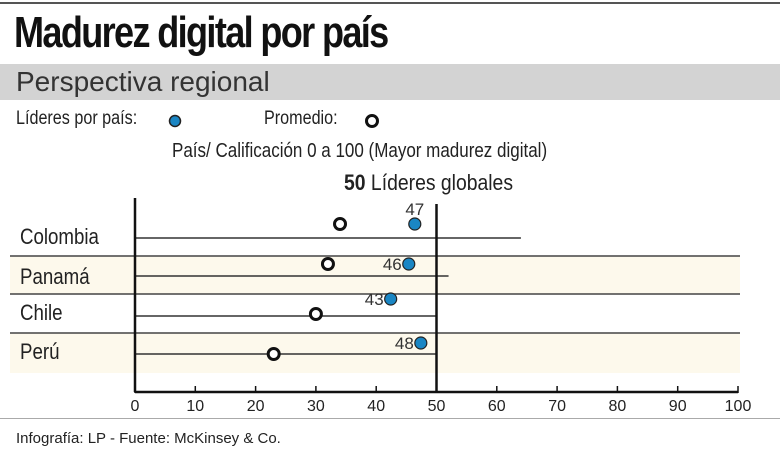  Describe the element at coordinates (557, 406) in the screenshot. I see `x-tick-label: 70` at that location.